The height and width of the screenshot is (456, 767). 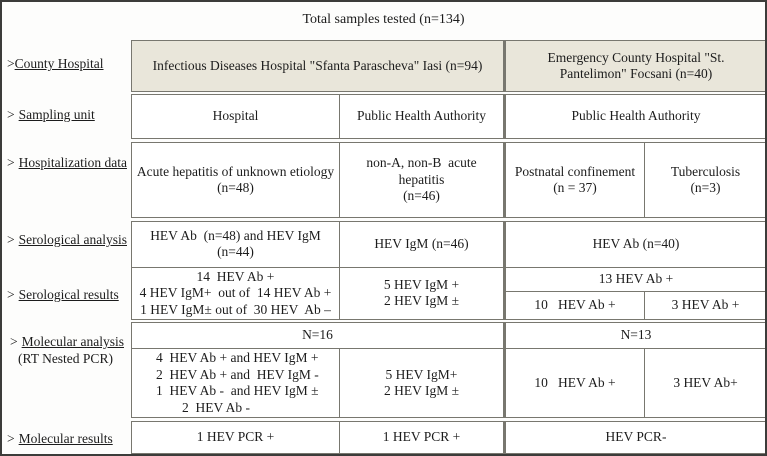 What do you see at coordinates (705, 382) in the screenshot?
I see `cell-molecular-tuberculosis: 3 HEV Ab+` at bounding box center [705, 382].